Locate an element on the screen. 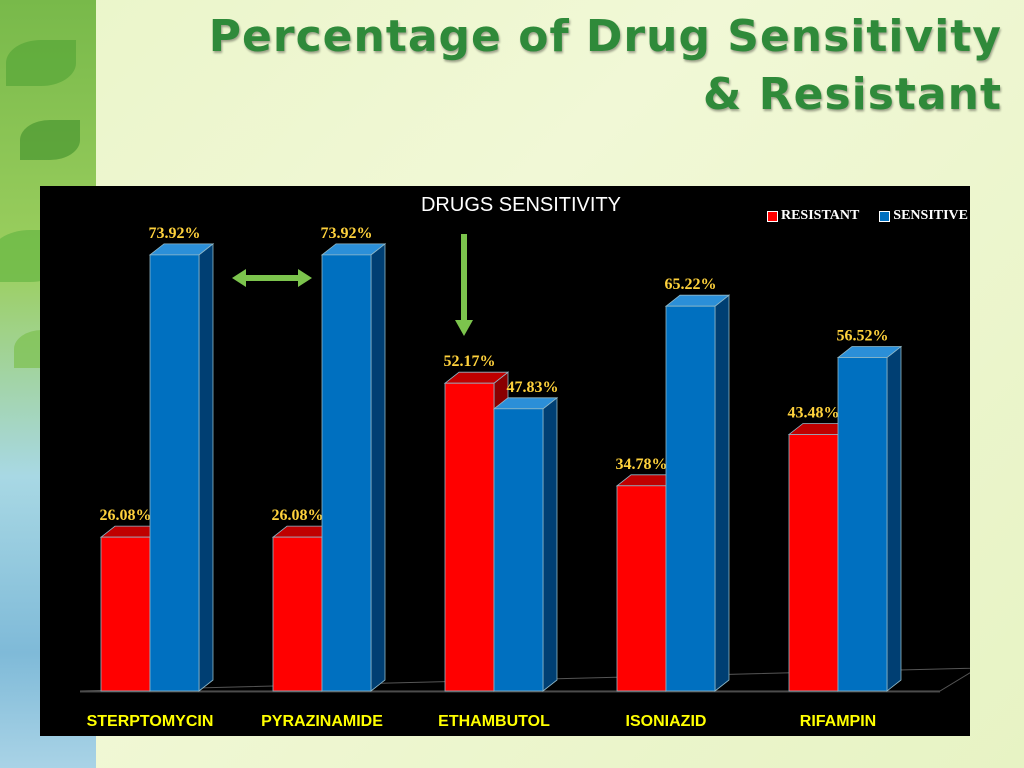  category-label: ETHAMBUTOL is located at coordinates (494, 721).